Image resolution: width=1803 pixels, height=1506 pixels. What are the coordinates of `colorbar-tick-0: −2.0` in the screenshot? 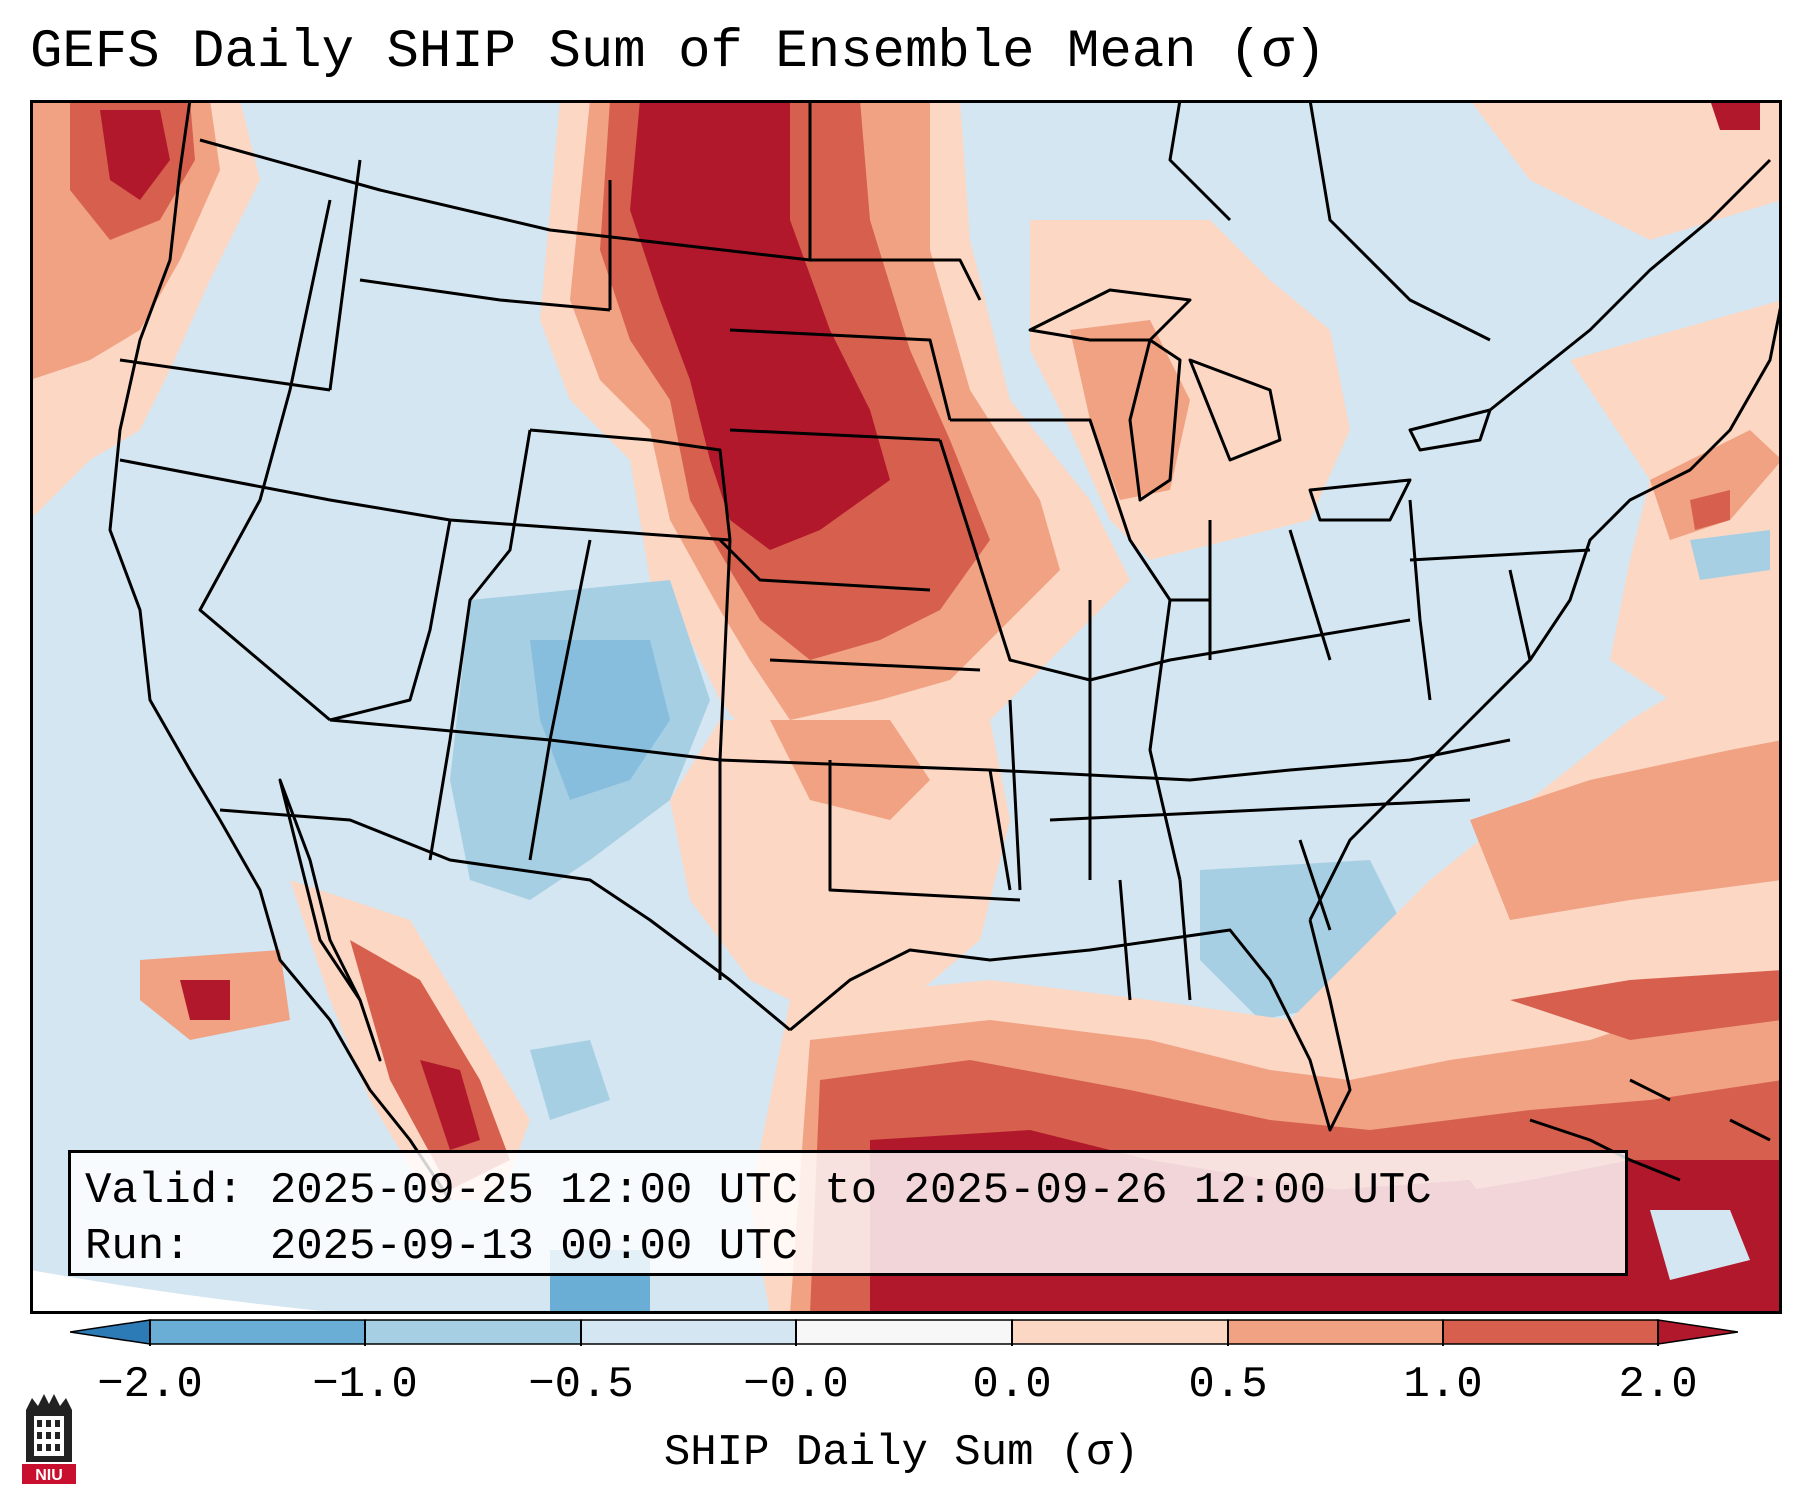 It's located at (150, 1385).